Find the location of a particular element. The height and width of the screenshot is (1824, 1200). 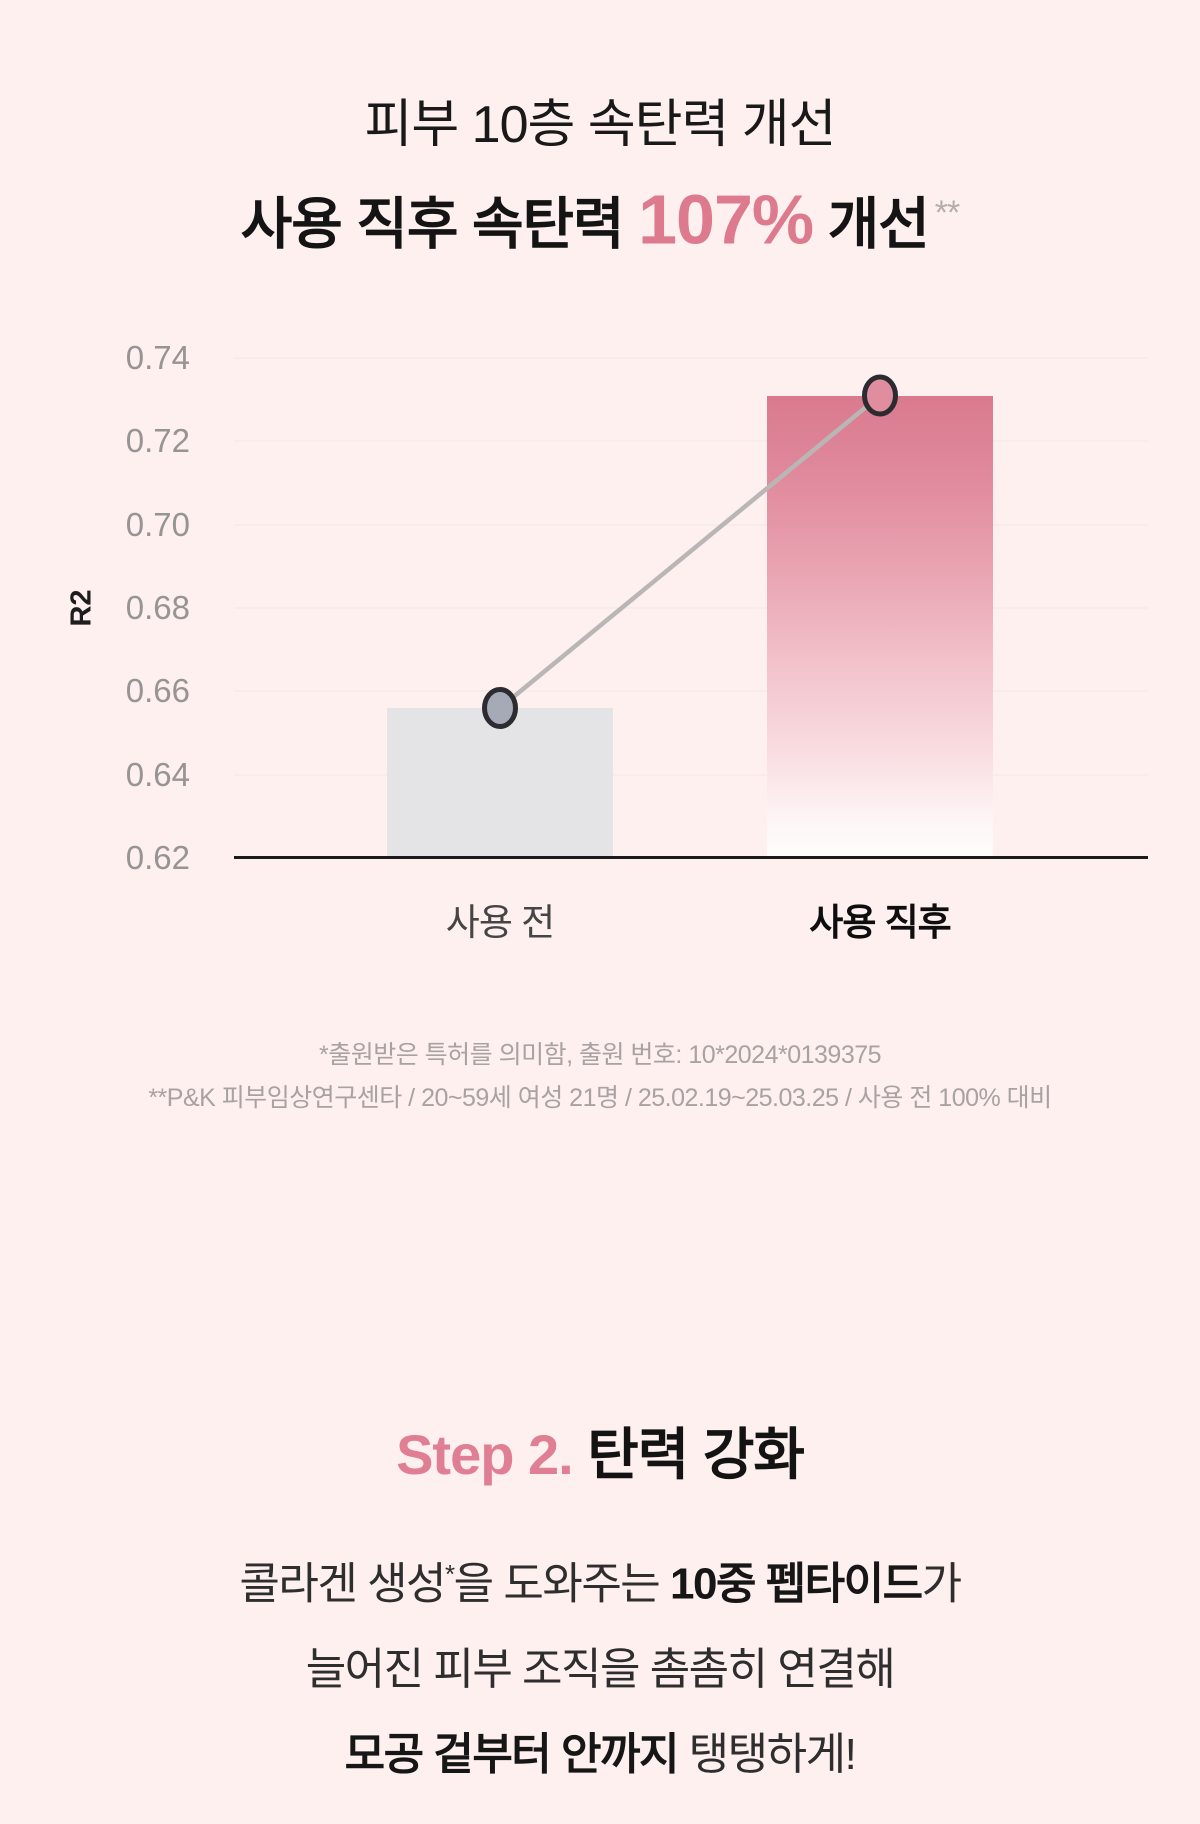

x-category-label: 사용 전 is located at coordinates (500, 922).